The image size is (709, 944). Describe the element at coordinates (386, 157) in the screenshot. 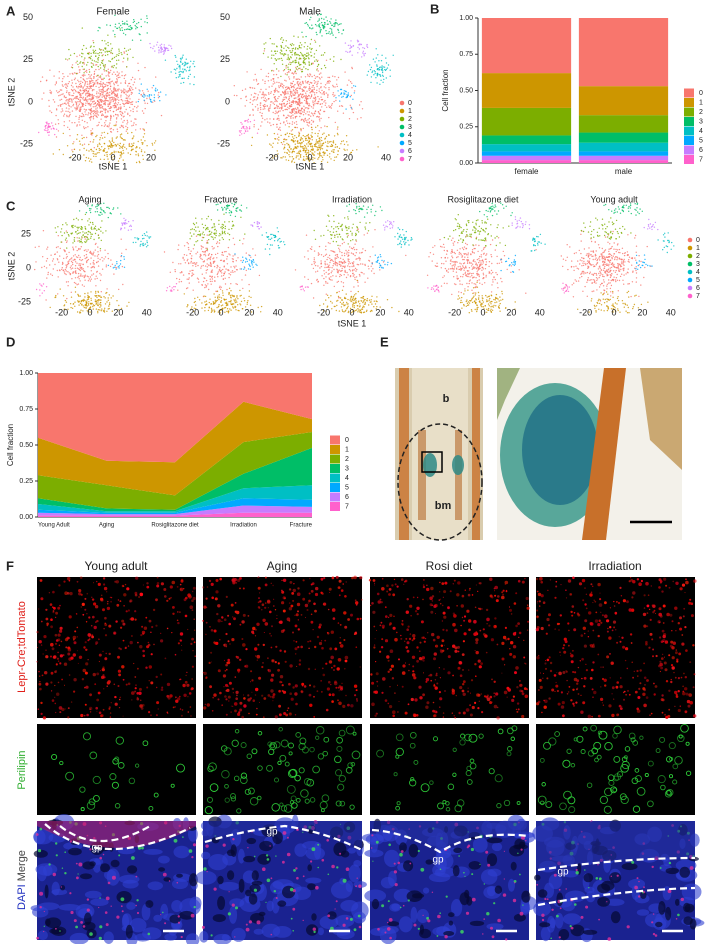

I see `x-tick-label: 40` at that location.